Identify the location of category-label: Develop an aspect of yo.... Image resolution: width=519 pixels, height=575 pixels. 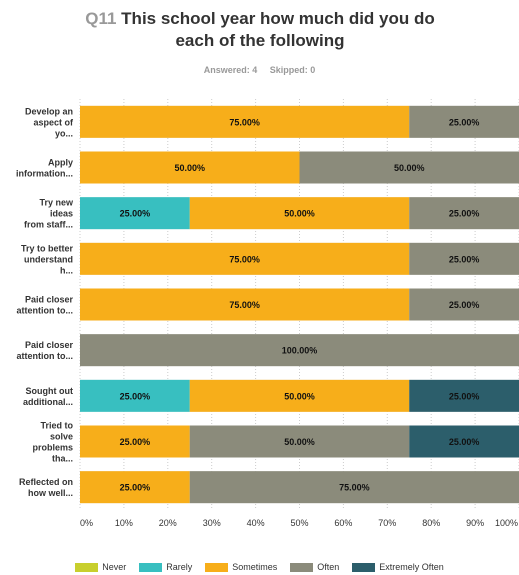
(49, 122).